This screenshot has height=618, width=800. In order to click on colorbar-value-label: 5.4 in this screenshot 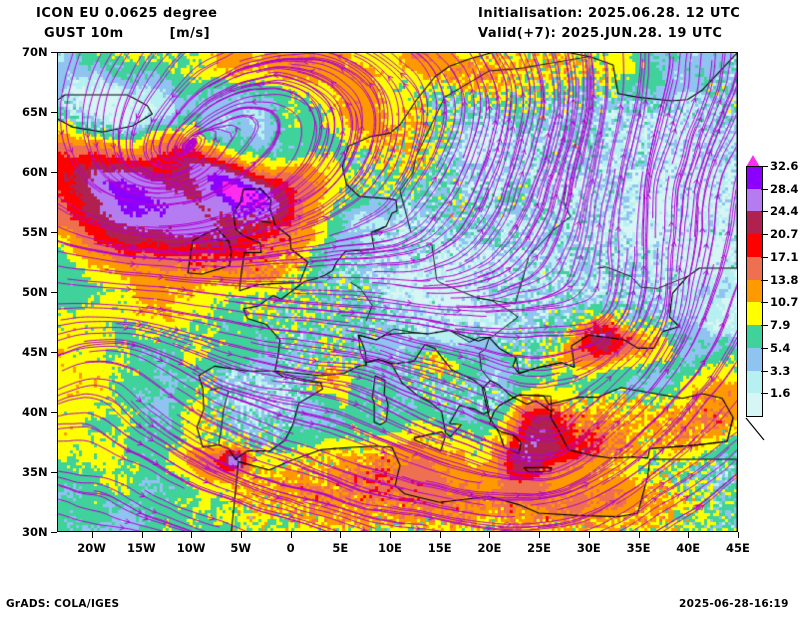, I will do `click(780, 347)`.